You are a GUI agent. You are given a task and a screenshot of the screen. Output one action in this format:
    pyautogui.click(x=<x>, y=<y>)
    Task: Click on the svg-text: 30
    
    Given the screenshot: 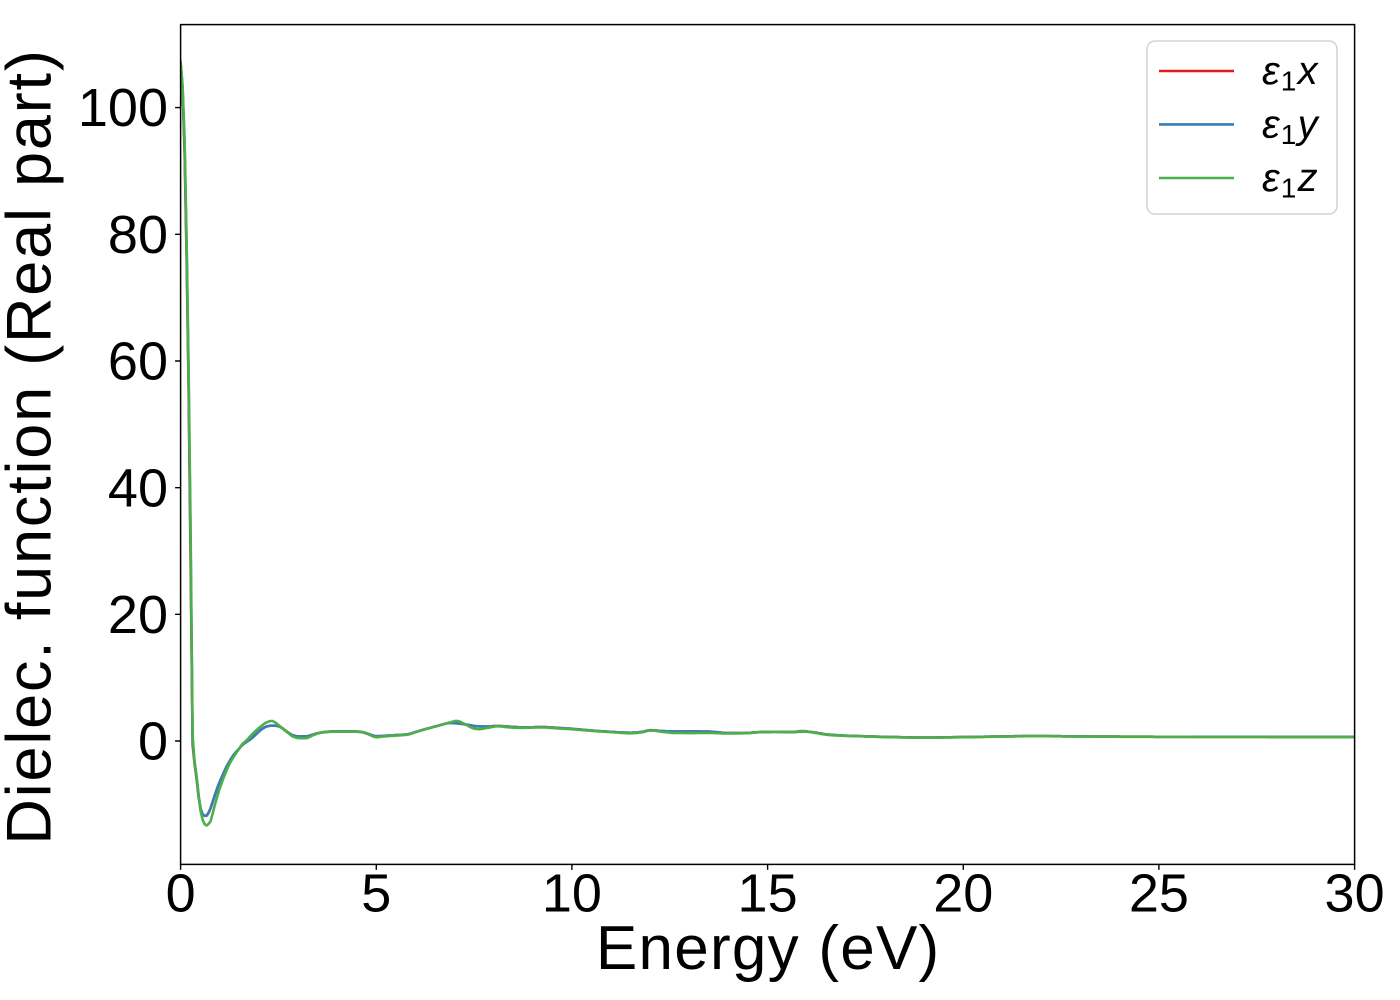 What is the action you would take?
    pyautogui.click(x=1355, y=894)
    